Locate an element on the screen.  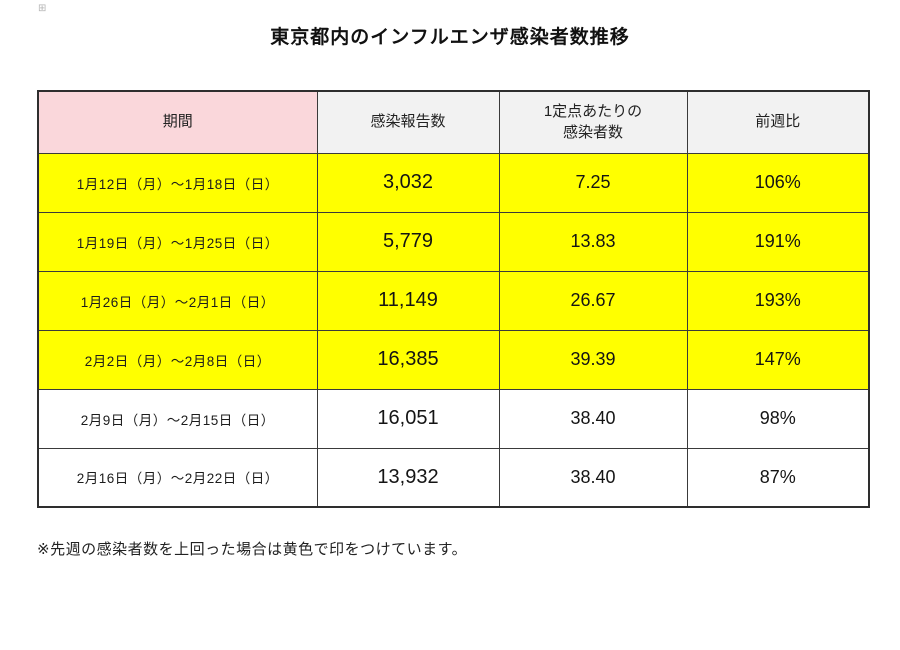
cell-period: 1月12日（月）～1月18日（日） is located at coordinates (177, 182).